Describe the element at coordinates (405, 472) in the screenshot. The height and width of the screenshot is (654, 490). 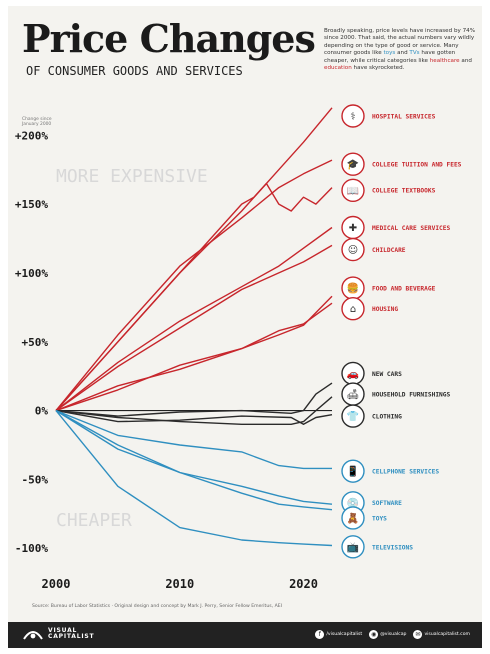
I see `series-label-cellphone-services: CELLPHONE SERVICES` at that location.